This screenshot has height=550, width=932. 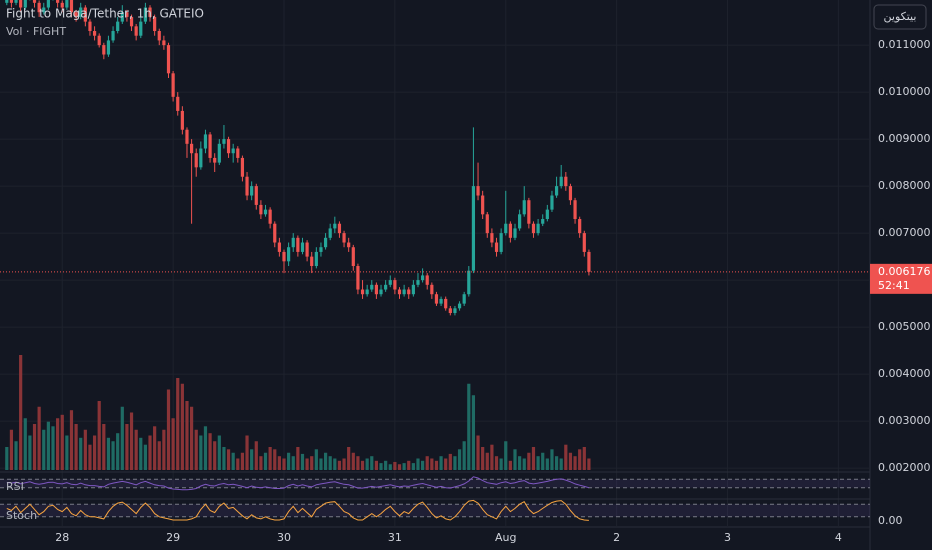 I want to click on button-label: بیتکوین, so click(x=900, y=16).